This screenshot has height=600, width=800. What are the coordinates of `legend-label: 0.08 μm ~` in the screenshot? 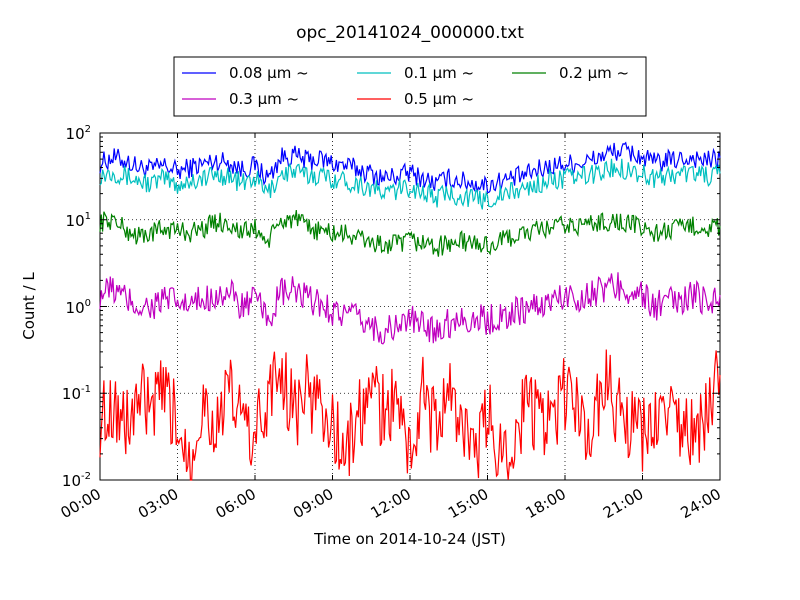 It's located at (269, 73).